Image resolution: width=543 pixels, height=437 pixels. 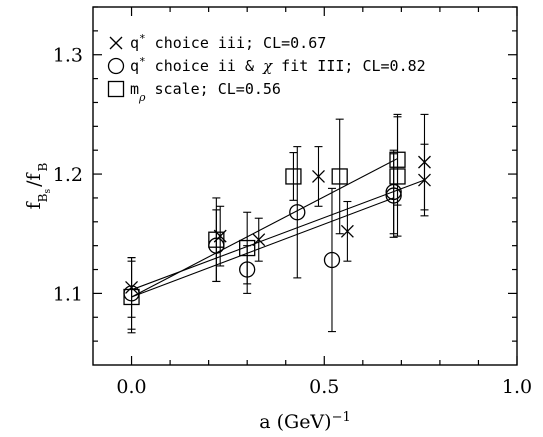 I want to click on fit-line-circle, so click(x=262, y=247).